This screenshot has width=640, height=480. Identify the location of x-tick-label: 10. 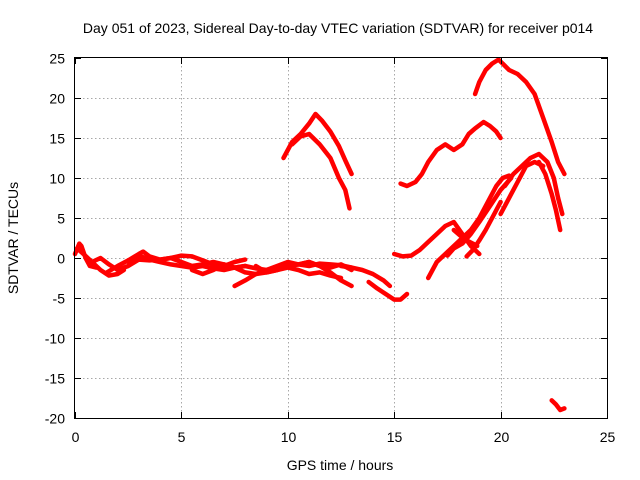
(289, 437).